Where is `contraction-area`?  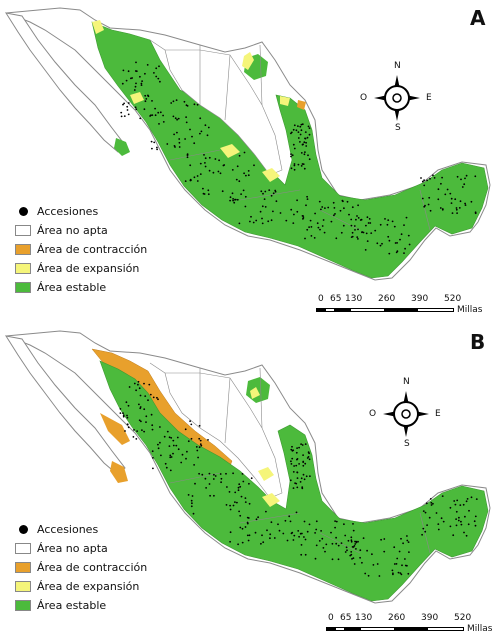
contraction-area is located at coordinates (115, 429).